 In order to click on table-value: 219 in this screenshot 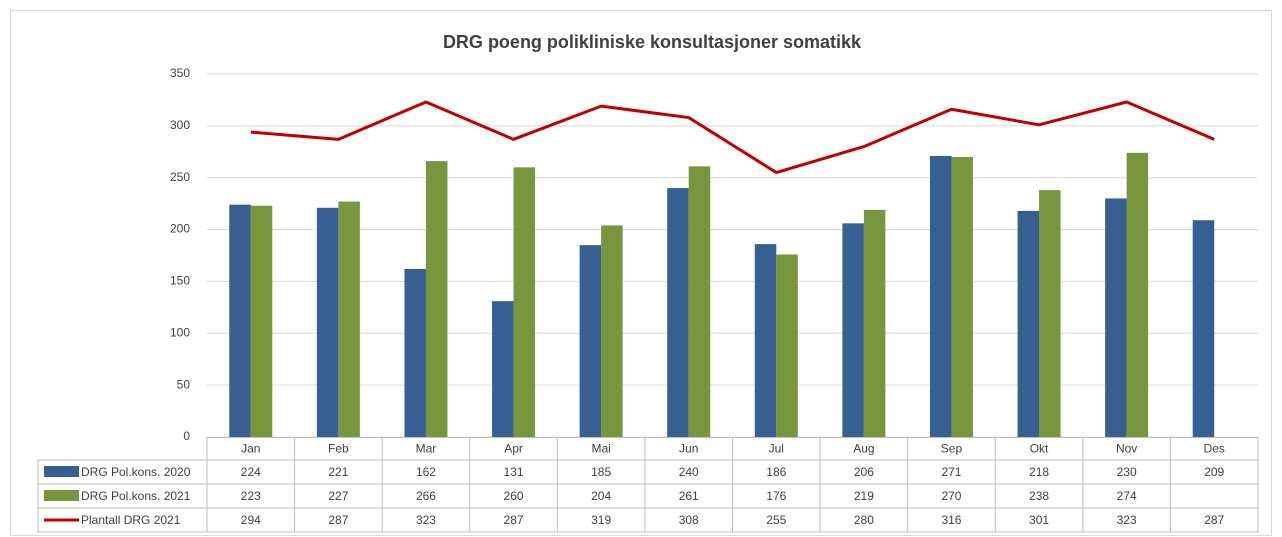, I will do `click(864, 496)`.